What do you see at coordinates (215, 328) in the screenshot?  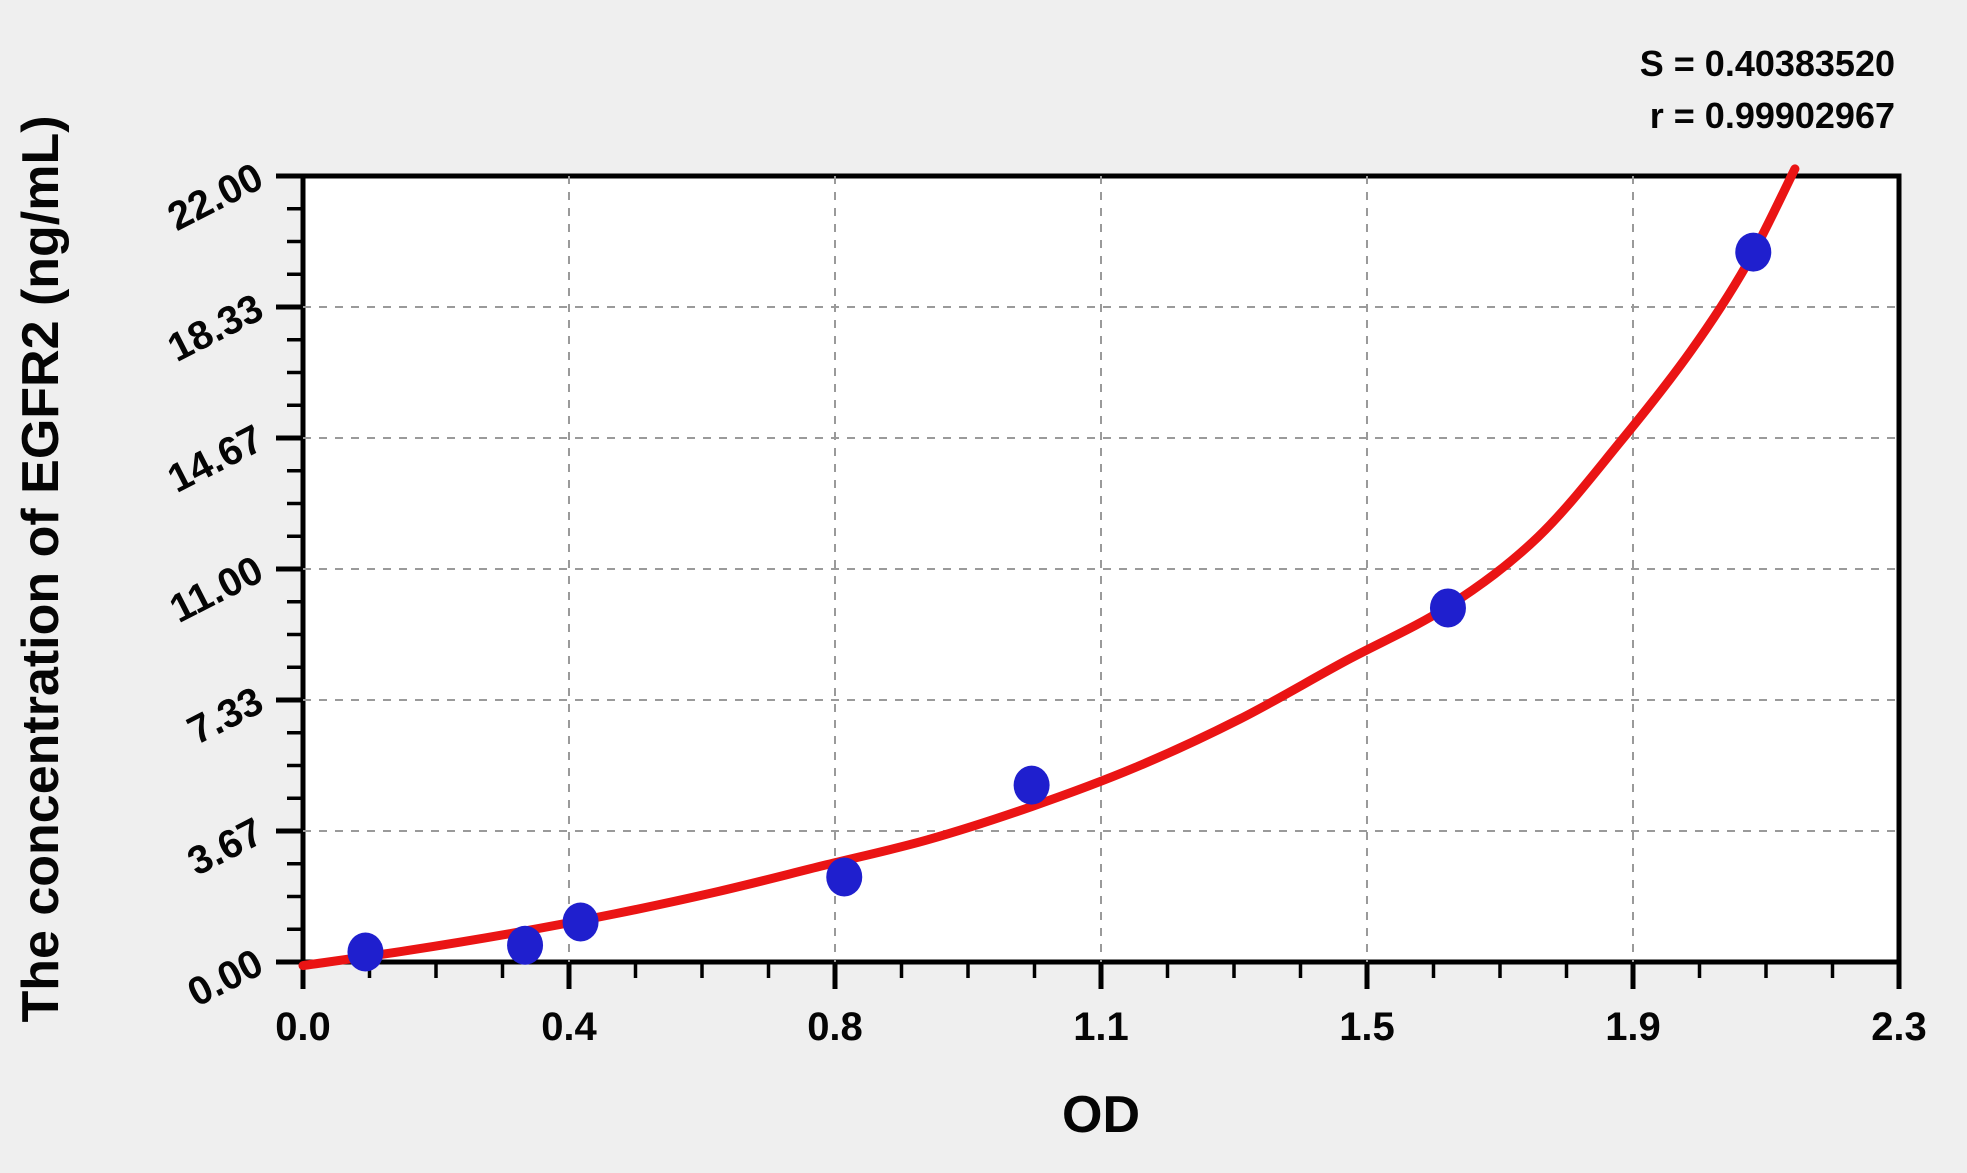 I see `y-tick-label: 18.33` at bounding box center [215, 328].